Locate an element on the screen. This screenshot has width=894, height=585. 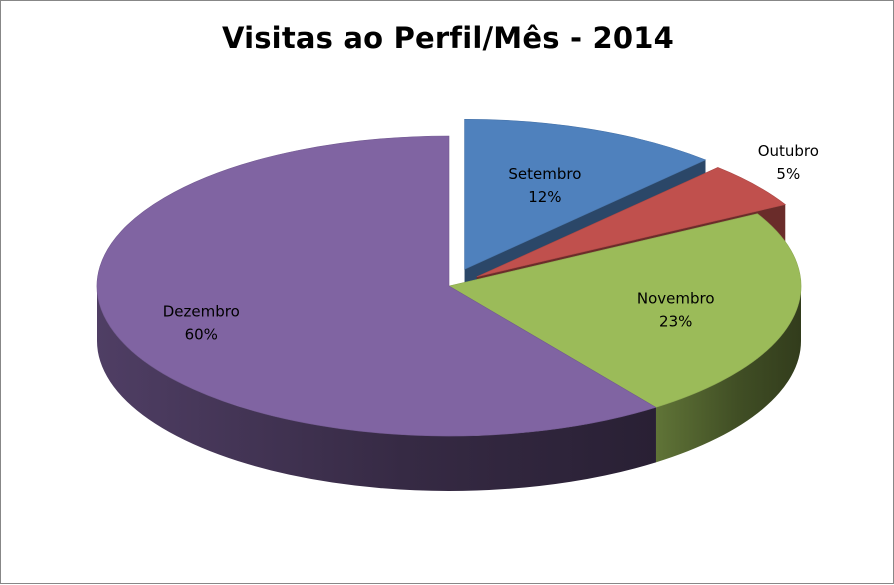
pie-slice-outubro is located at coordinates (631, 222).